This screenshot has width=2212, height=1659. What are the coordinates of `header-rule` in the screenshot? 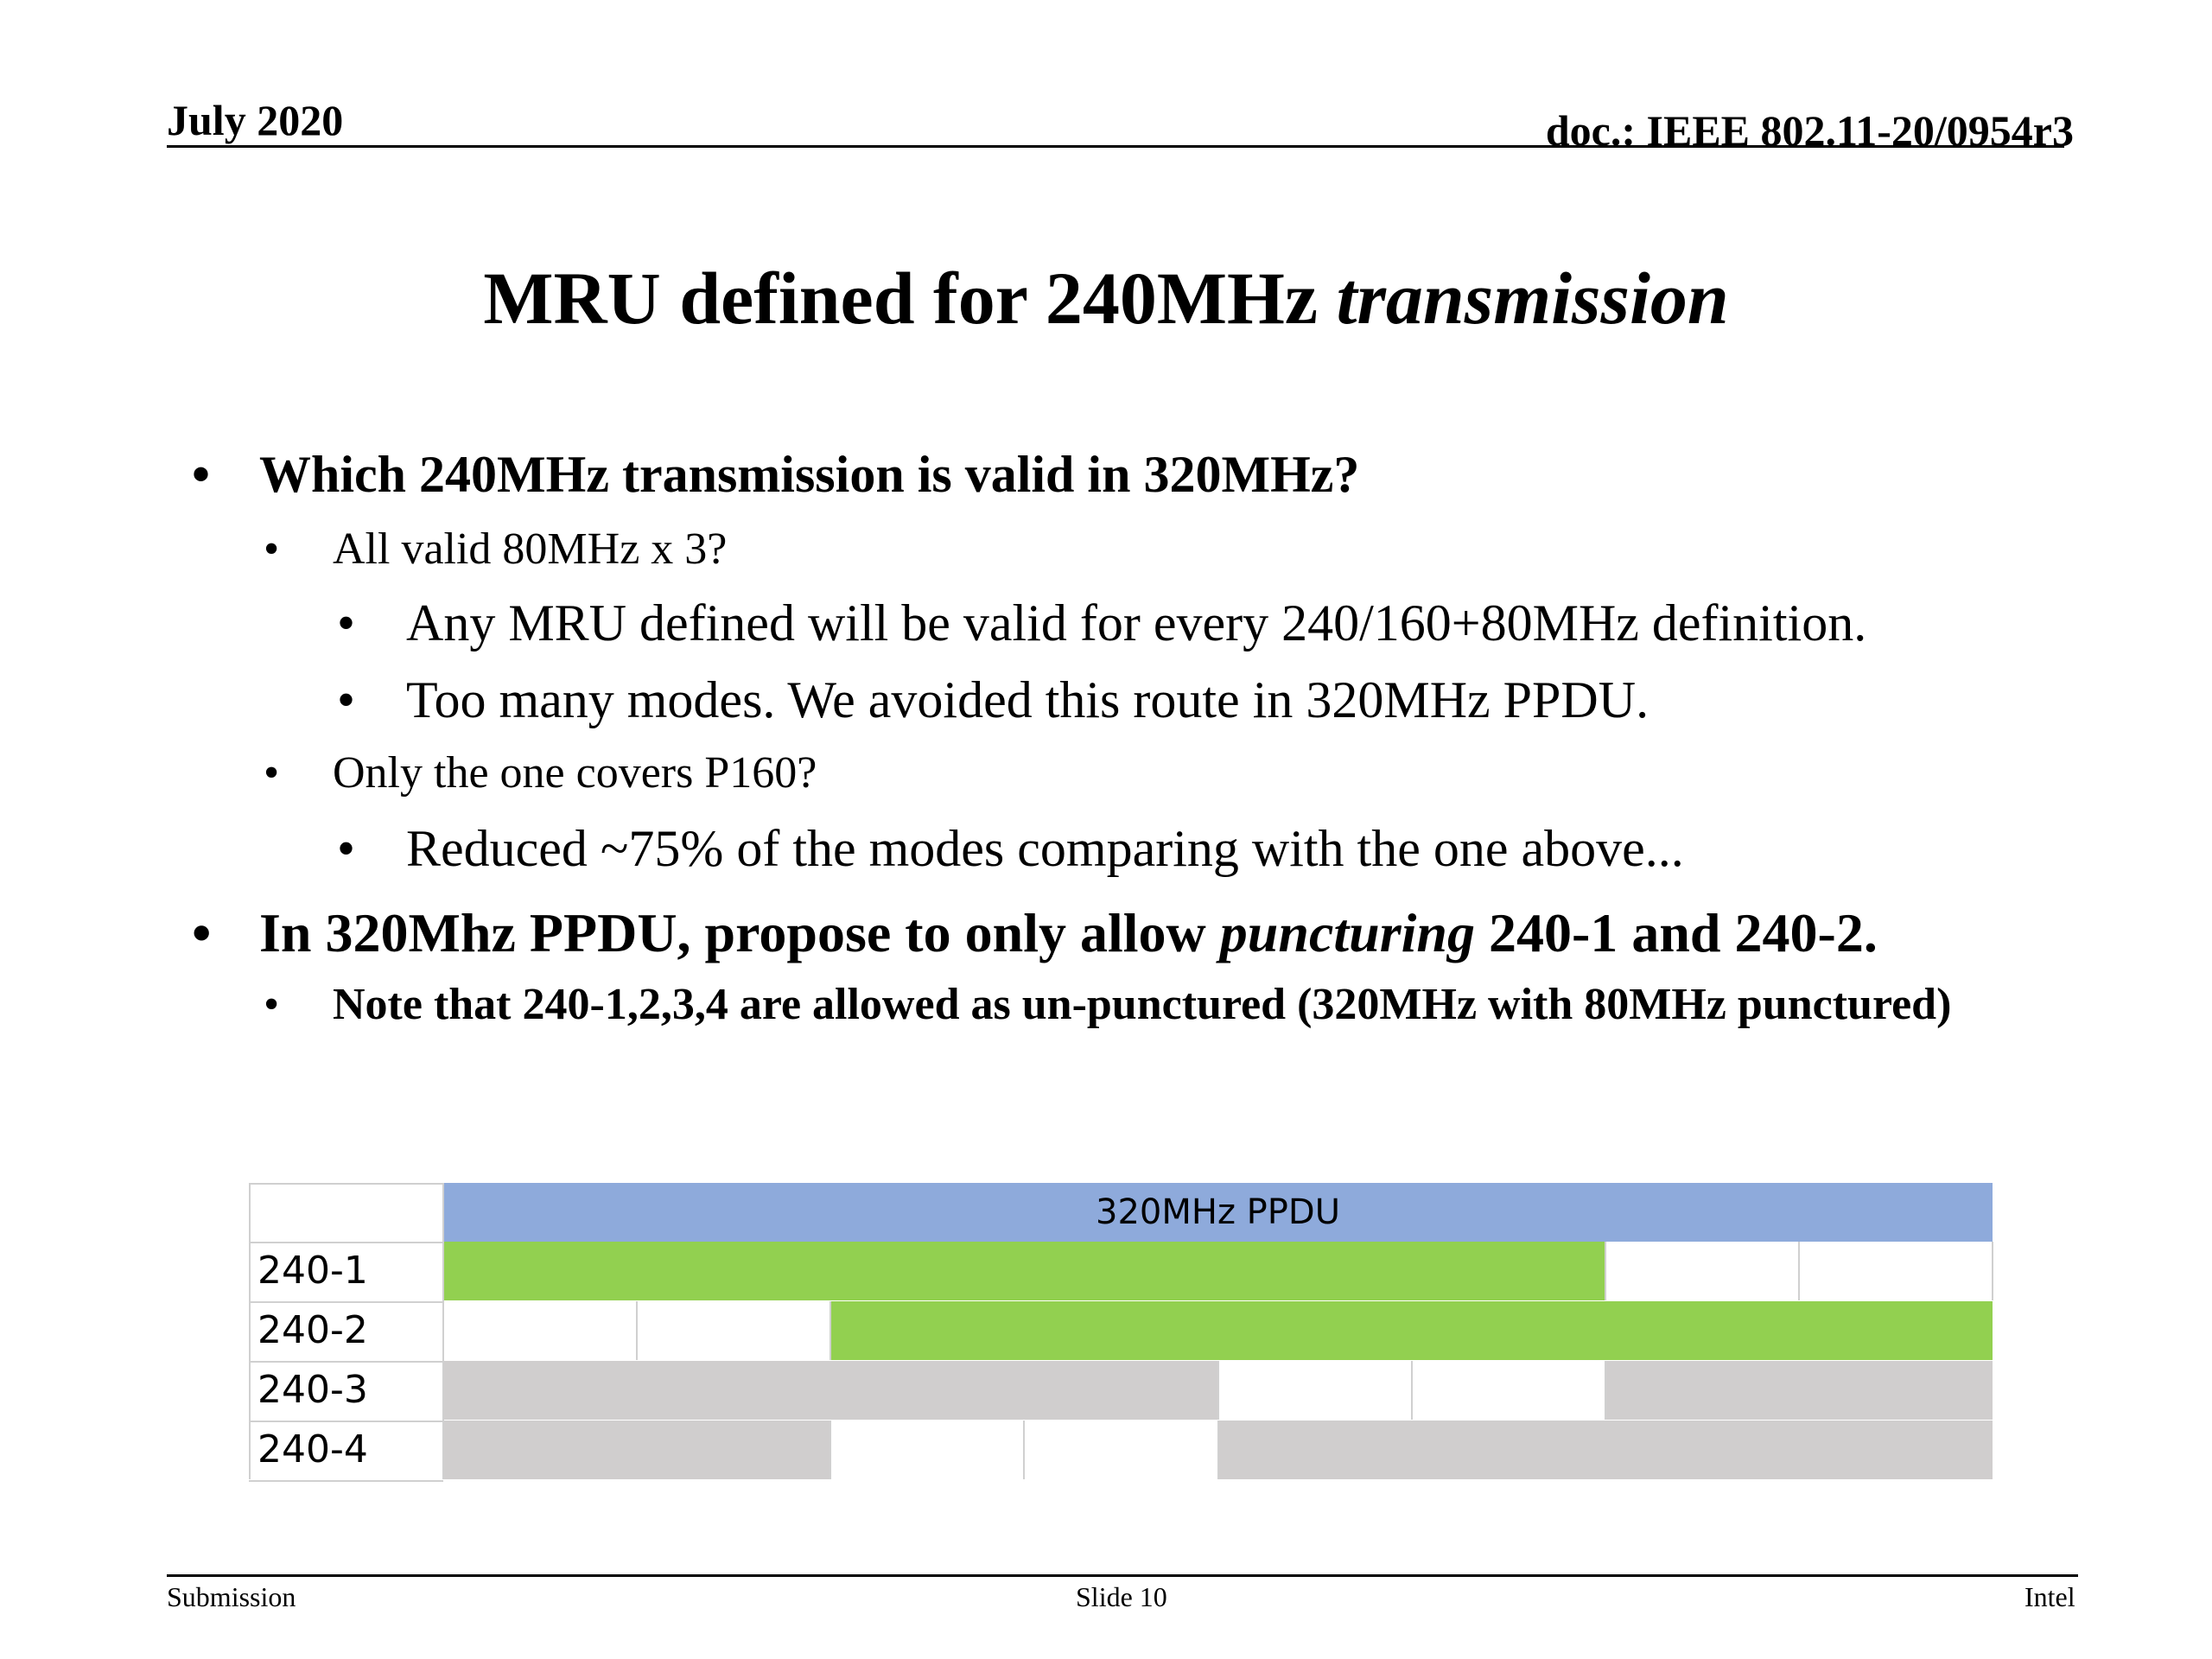 It's located at (1115, 146).